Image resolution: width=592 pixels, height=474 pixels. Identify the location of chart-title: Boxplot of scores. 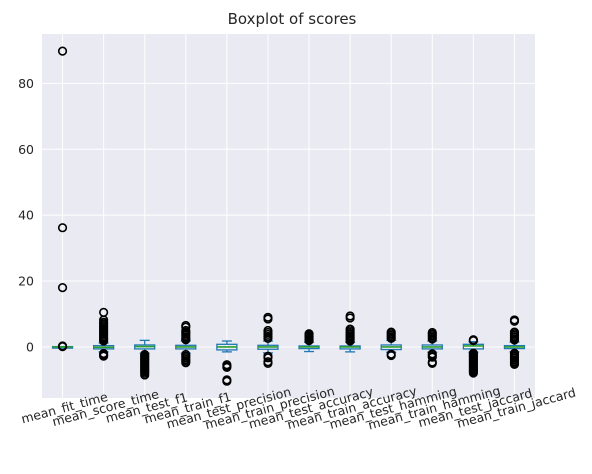
(292, 19).